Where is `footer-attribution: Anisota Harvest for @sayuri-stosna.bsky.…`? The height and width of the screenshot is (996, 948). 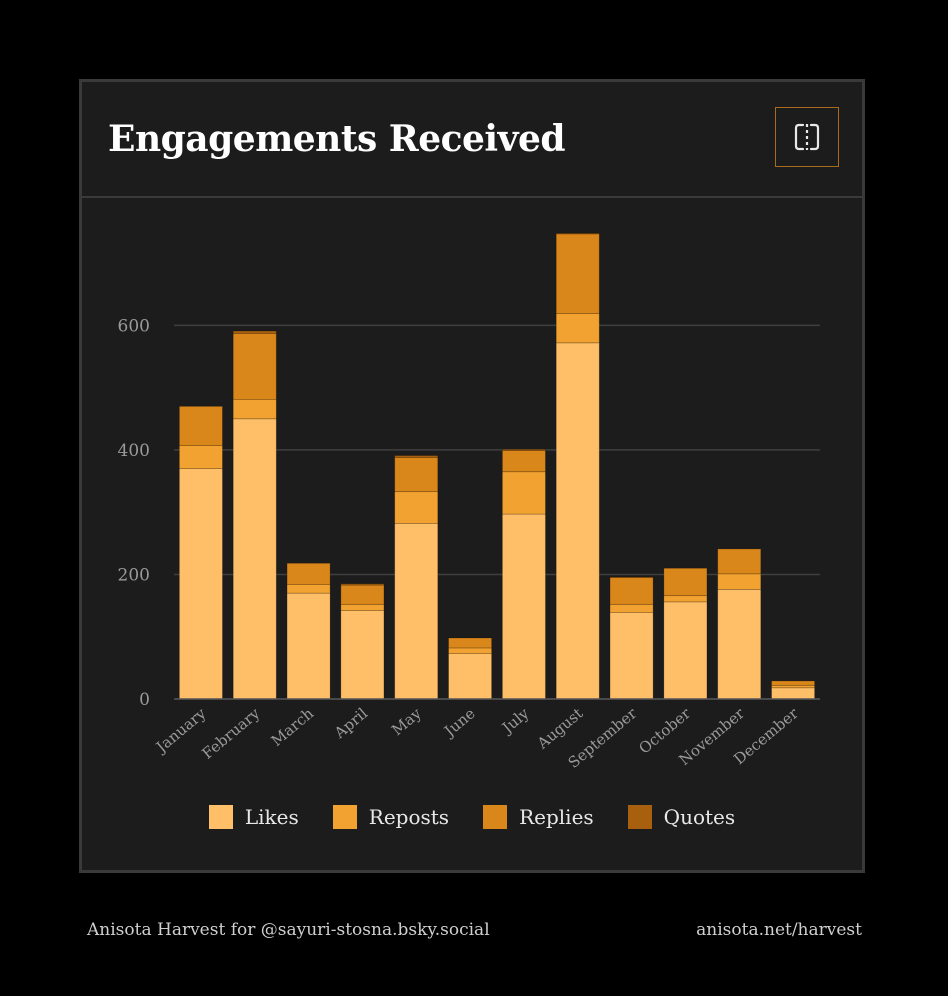 footer-attribution: Anisota Harvest for @sayuri-stosna.bsky.… is located at coordinates (288, 930).